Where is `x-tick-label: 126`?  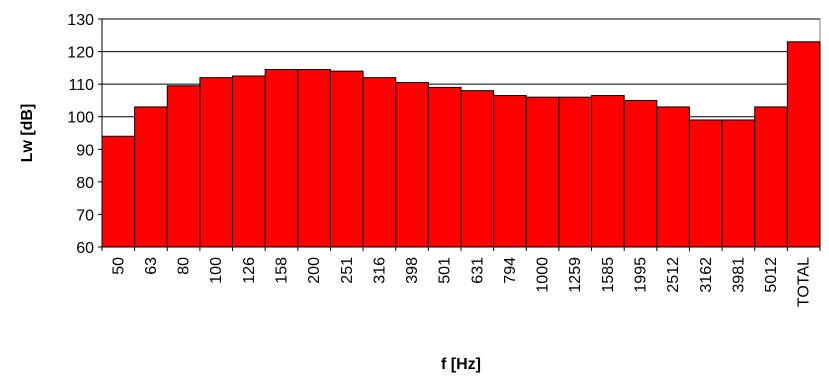
x-tick-label: 126 is located at coordinates (249, 270).